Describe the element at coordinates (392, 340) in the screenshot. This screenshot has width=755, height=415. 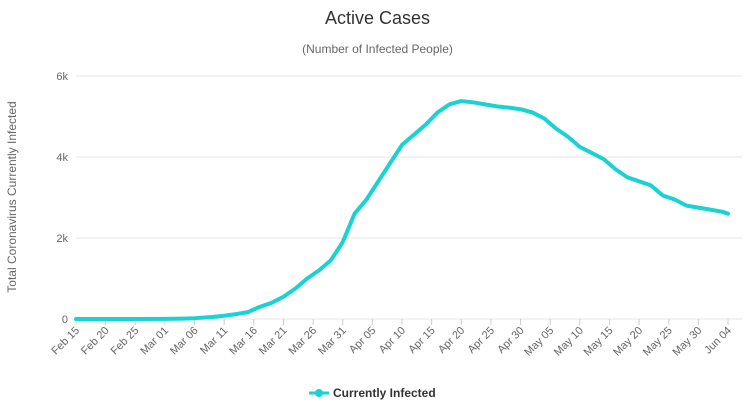
I see `x-tick-label: Apr 10` at that location.